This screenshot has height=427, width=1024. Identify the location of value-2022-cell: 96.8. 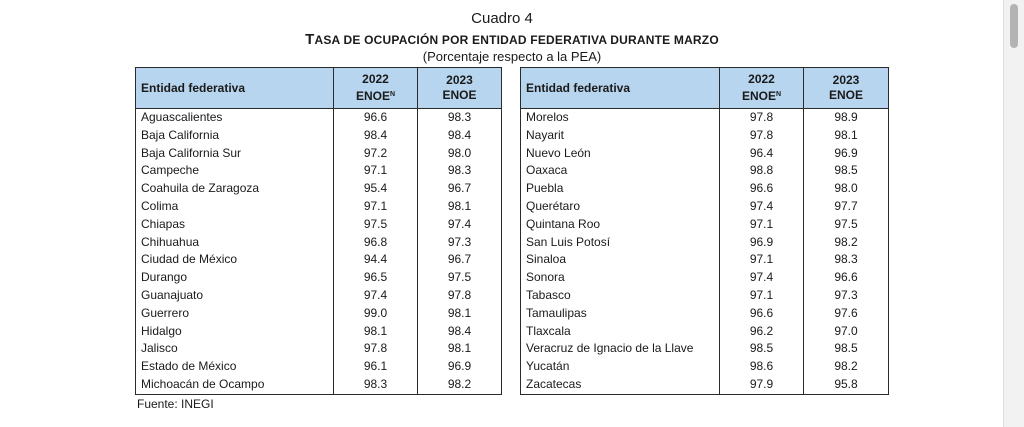
(375, 242).